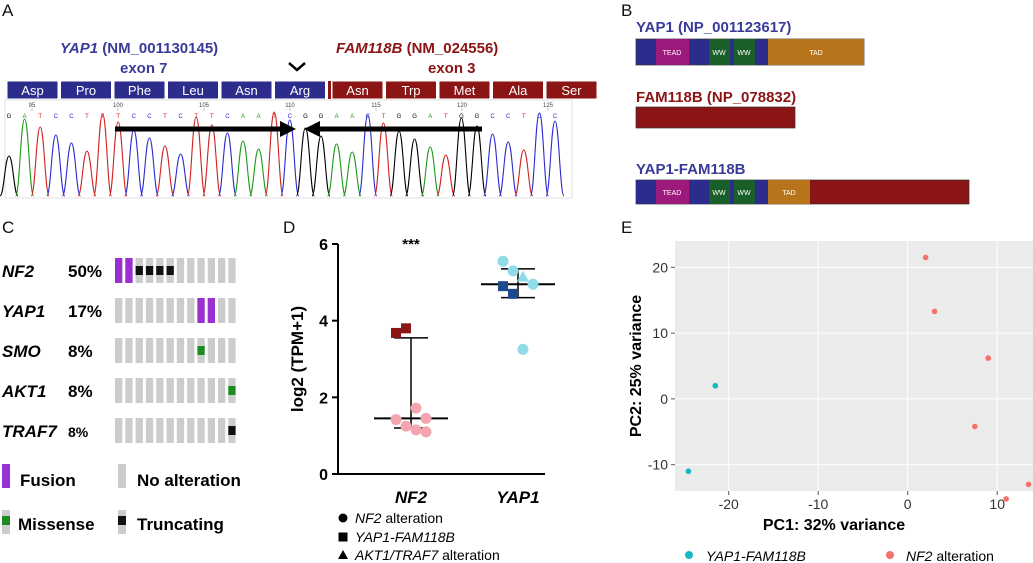 Image resolution: width=1033 pixels, height=563 pixels. I want to click on legend-label-none: No alteration, so click(189, 480).